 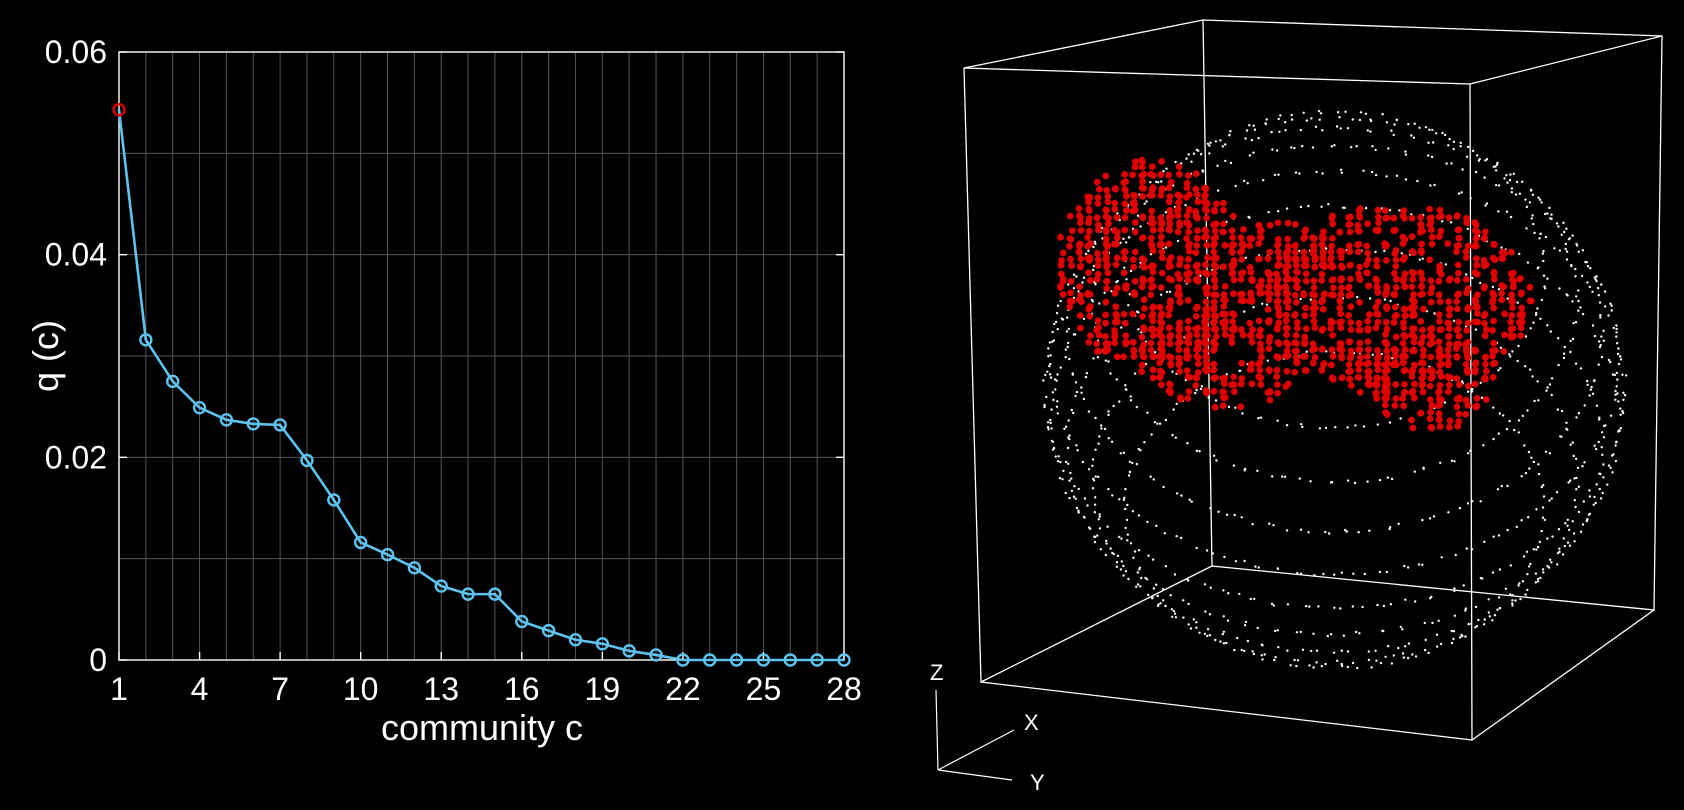 I want to click on community-voxels, so click(x=1296, y=294).